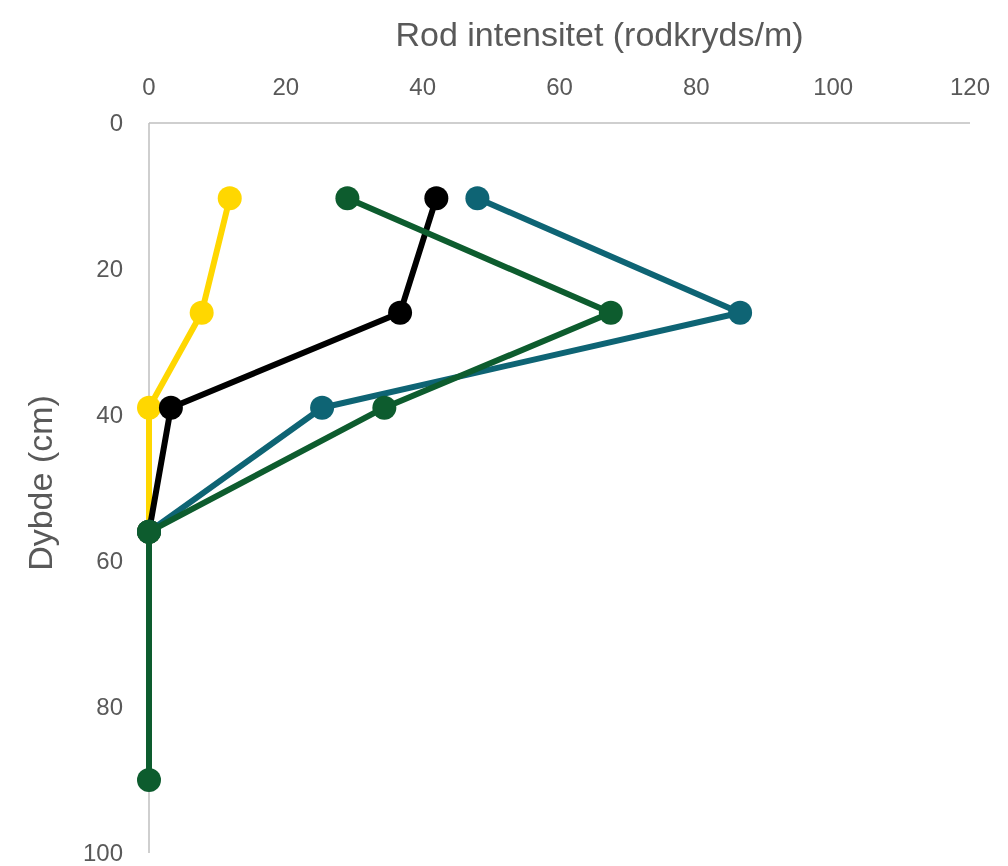  I want to click on x-tick-label: 20, so click(286, 86).